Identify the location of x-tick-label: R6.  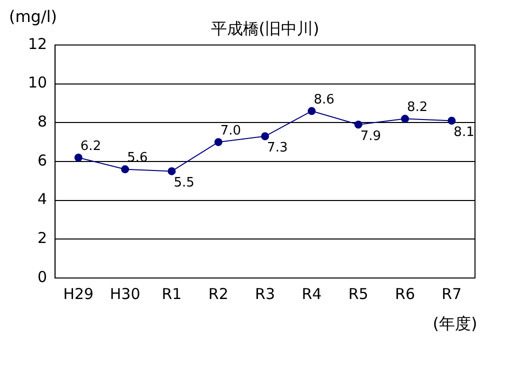
(405, 293).